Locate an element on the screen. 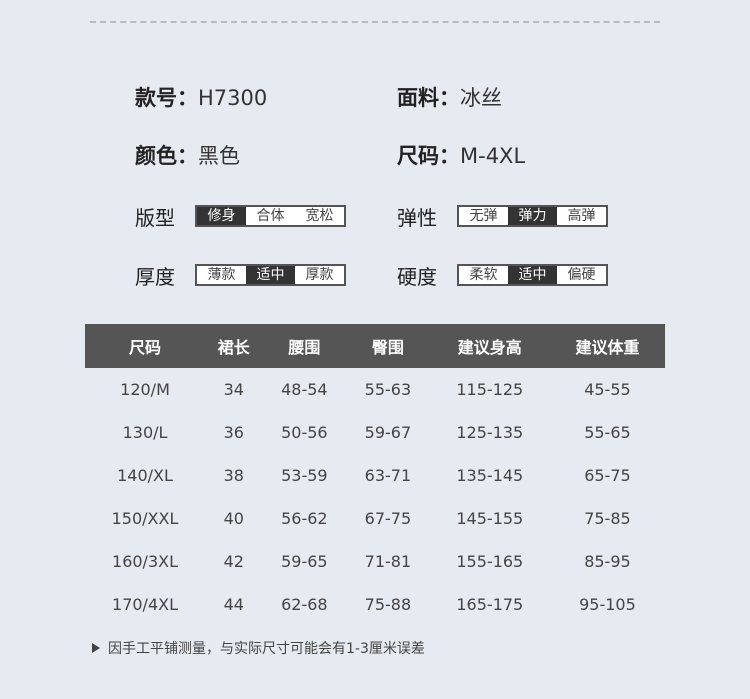  column-header: 建议身高 is located at coordinates (489, 346).